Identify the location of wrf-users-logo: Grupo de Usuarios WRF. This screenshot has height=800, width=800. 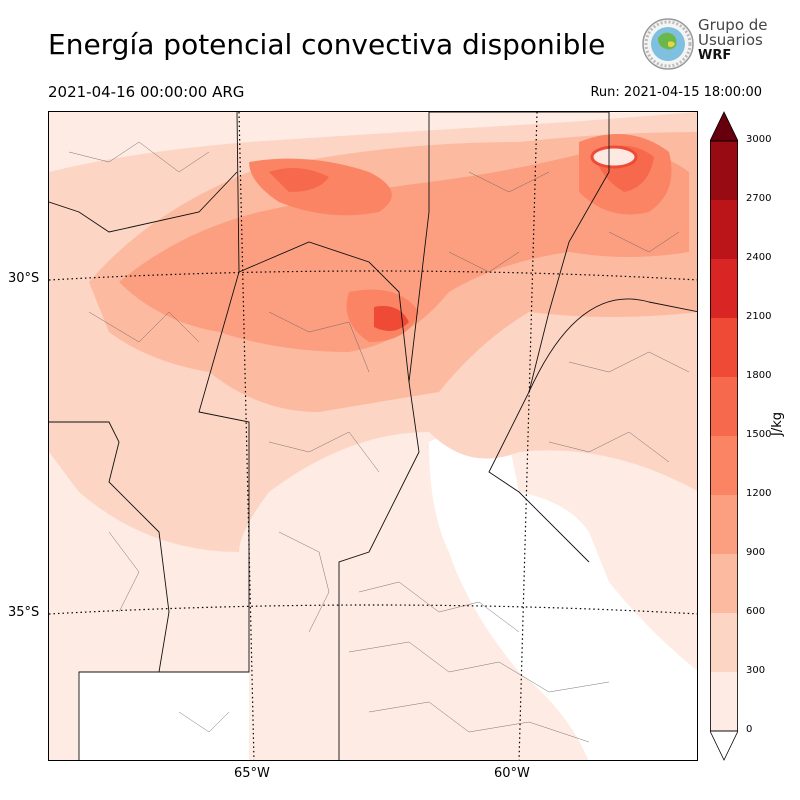
(715, 44).